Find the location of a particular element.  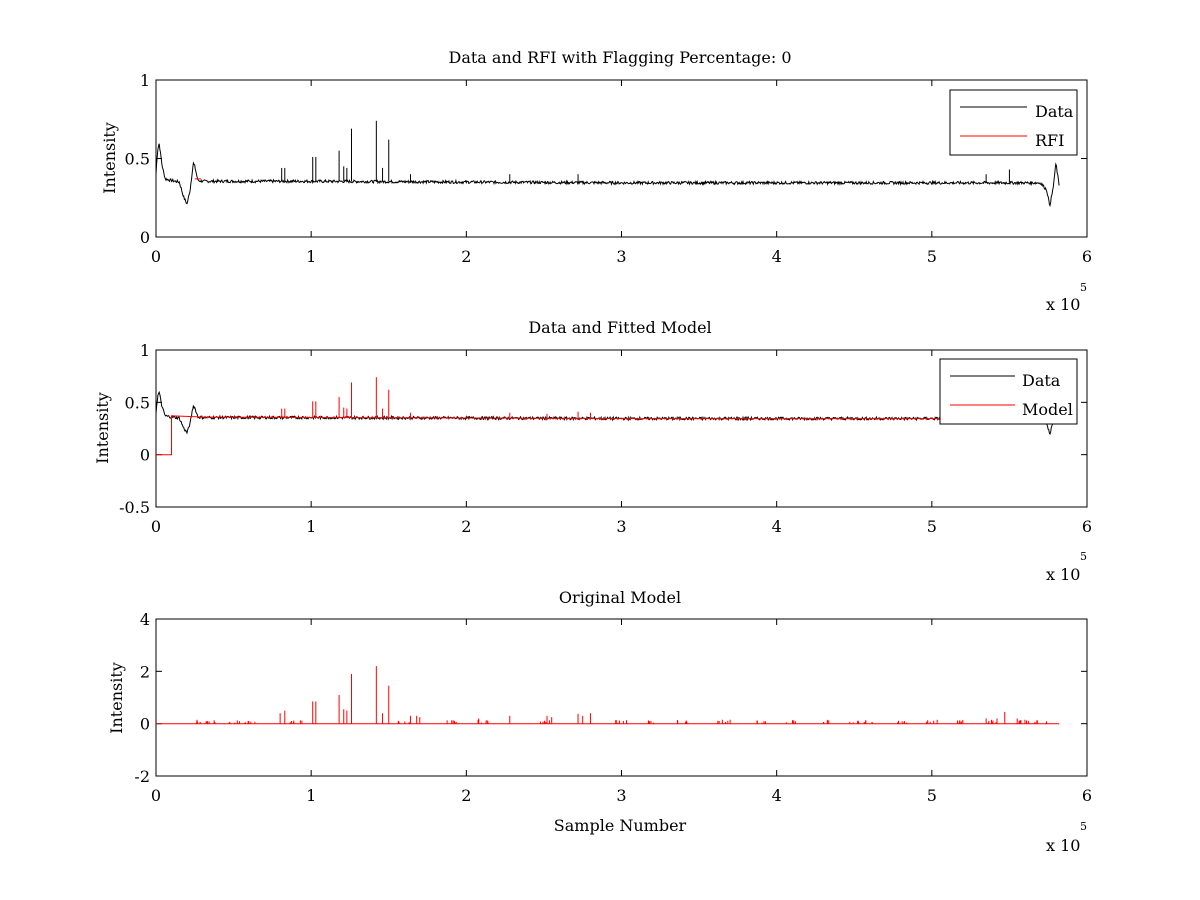

panel-2-legend: Data Model is located at coordinates (1008, 391).